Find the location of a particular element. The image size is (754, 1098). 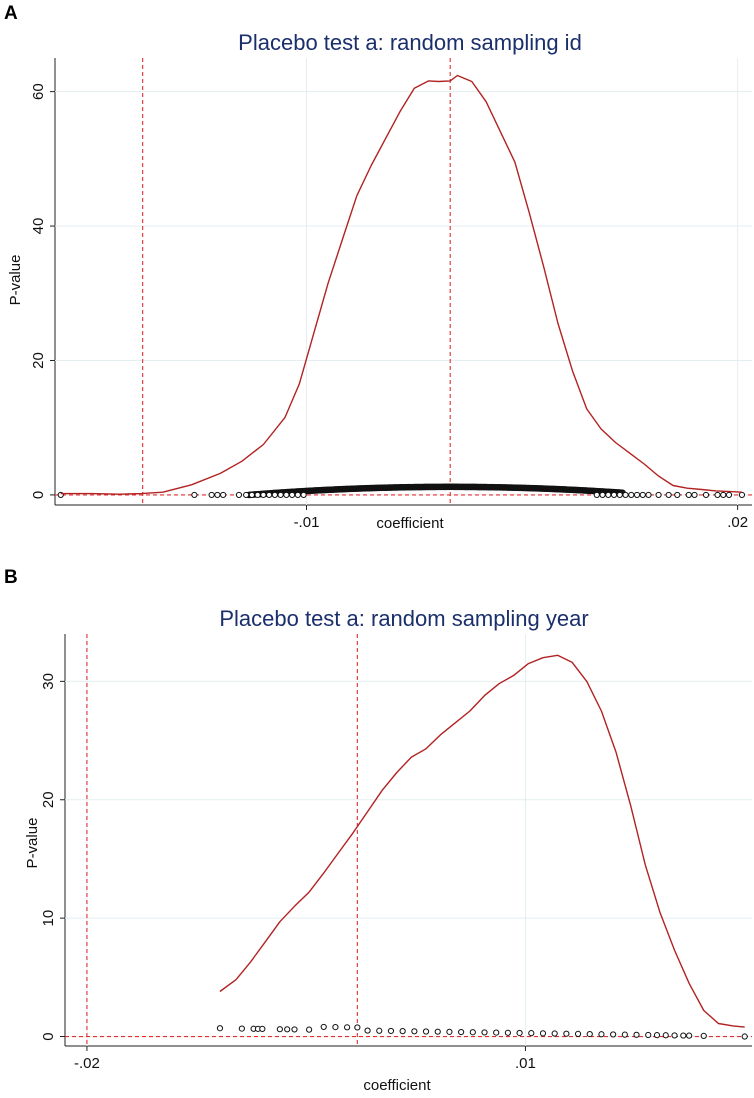

panel-letter: B is located at coordinates (11, 577).